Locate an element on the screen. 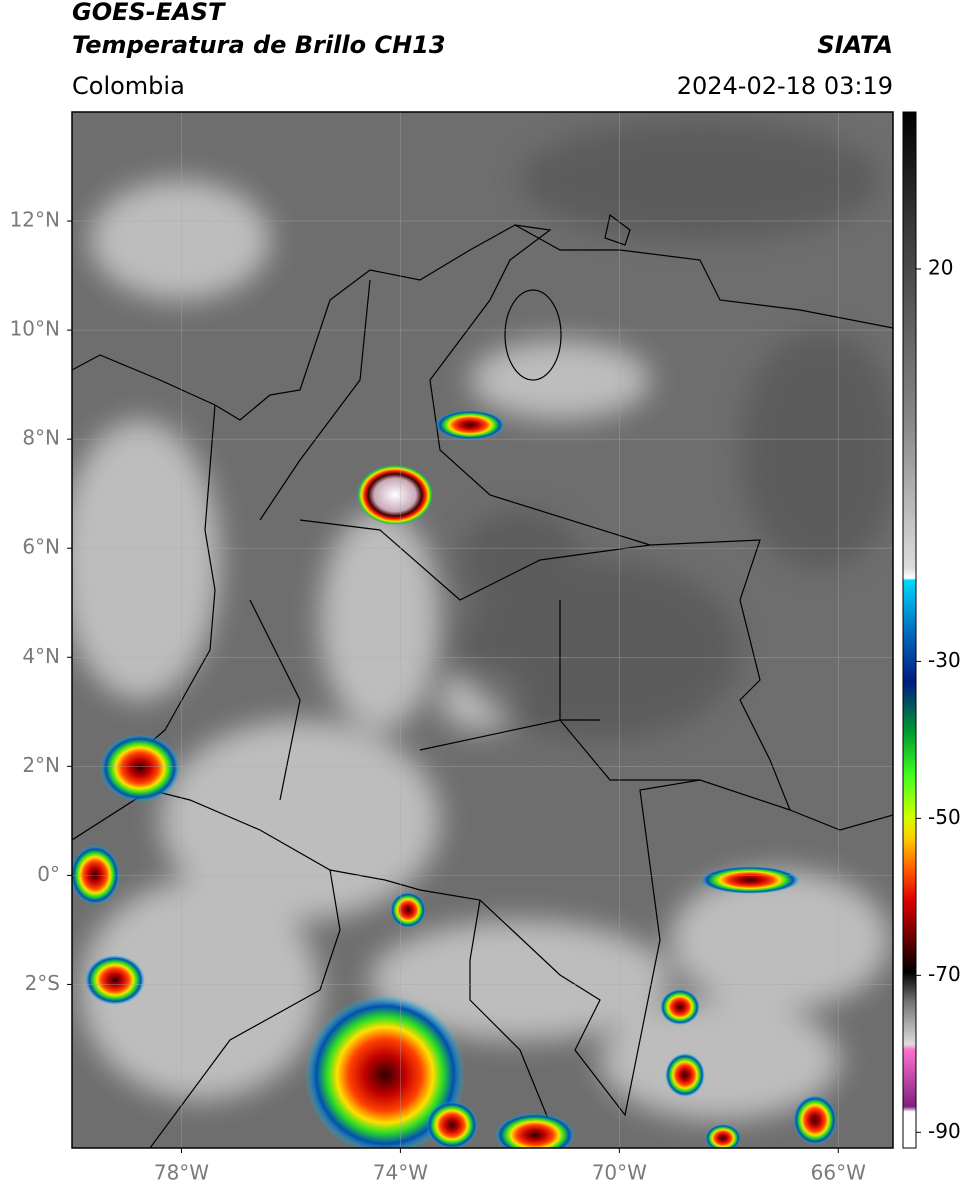 This screenshot has height=1190, width=966. title: GOES-EAST is located at coordinates (149, 13).